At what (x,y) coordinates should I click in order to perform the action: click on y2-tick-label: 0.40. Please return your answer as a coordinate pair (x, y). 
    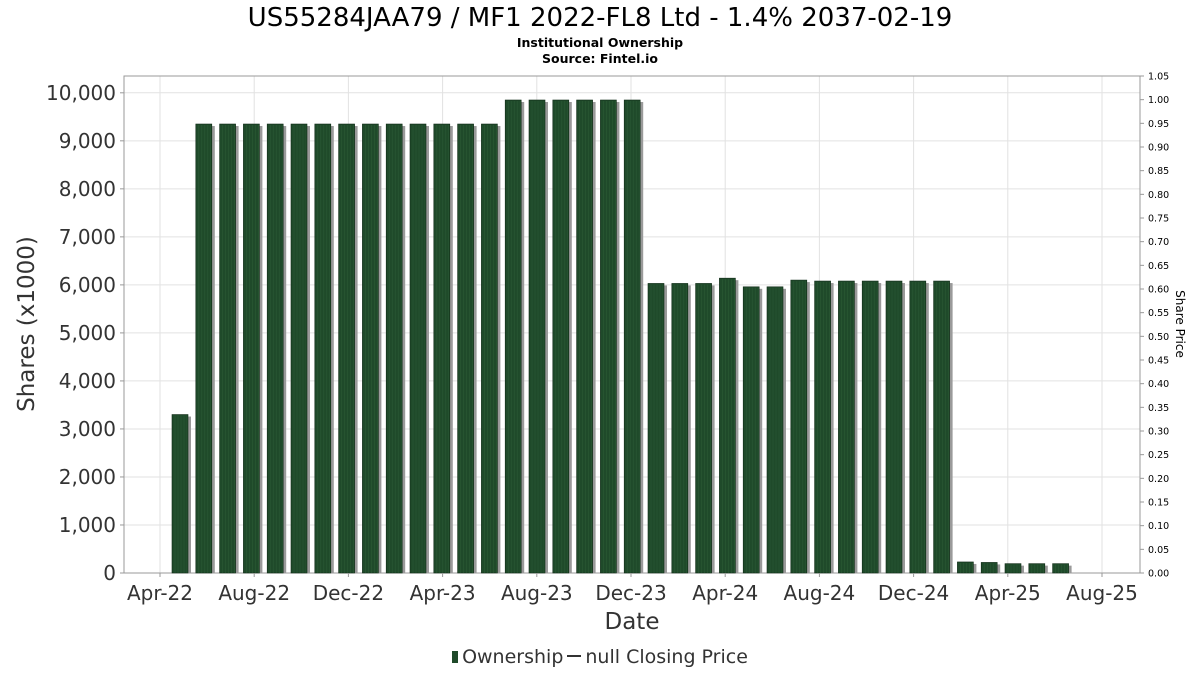
    Looking at the image, I should click on (1158, 384).